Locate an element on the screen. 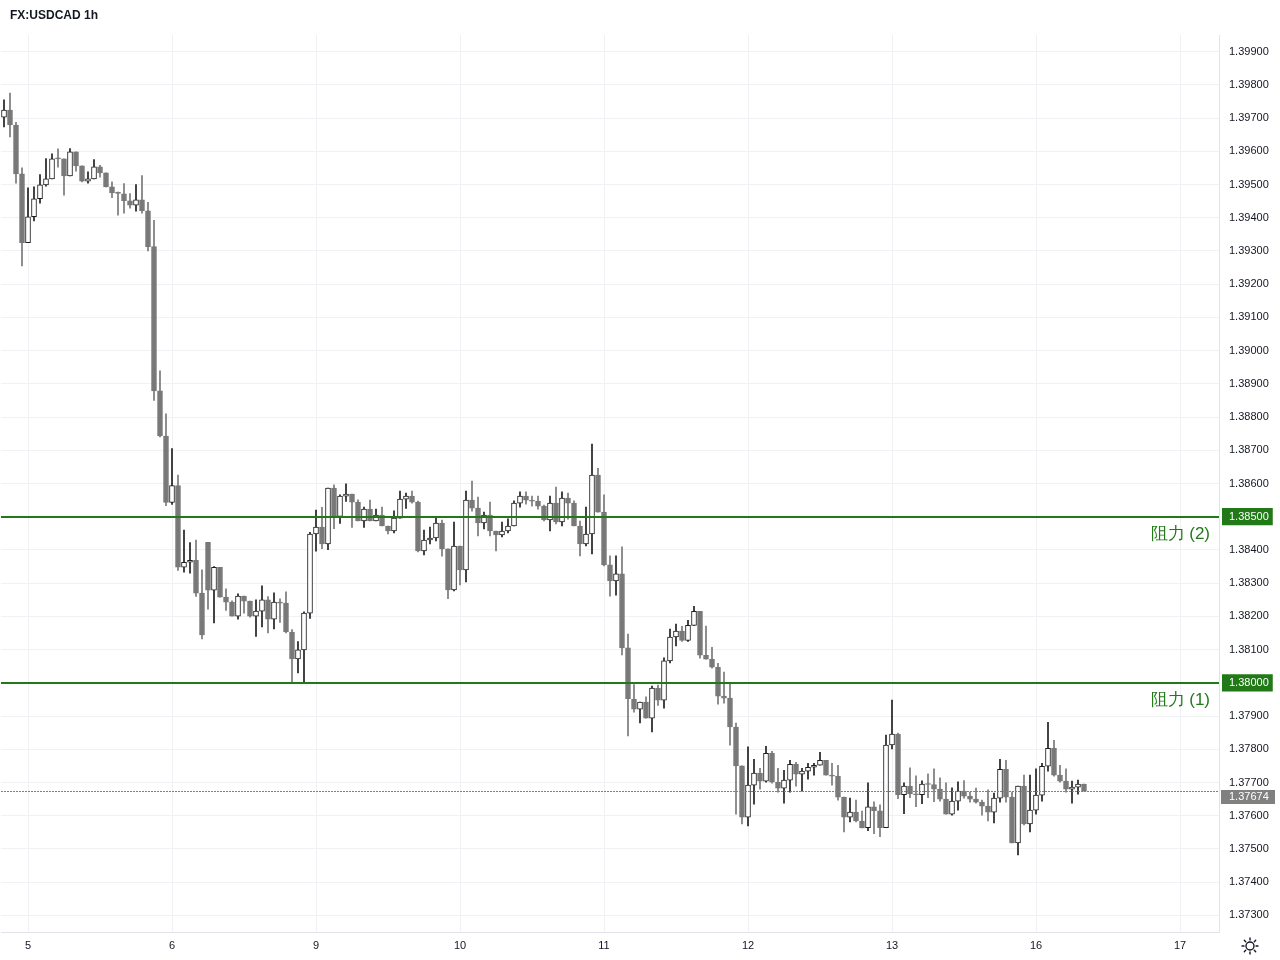 Image resolution: width=1280 pixels, height=960 pixels. x-tick-label: 9 is located at coordinates (316, 944).